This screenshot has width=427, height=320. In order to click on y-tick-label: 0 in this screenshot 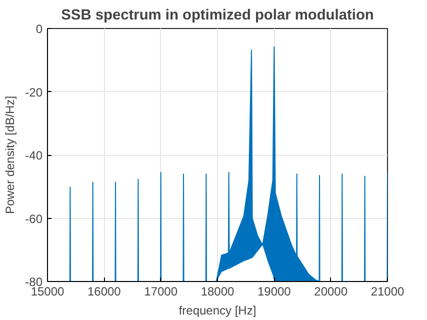, I will do `click(39, 29)`.